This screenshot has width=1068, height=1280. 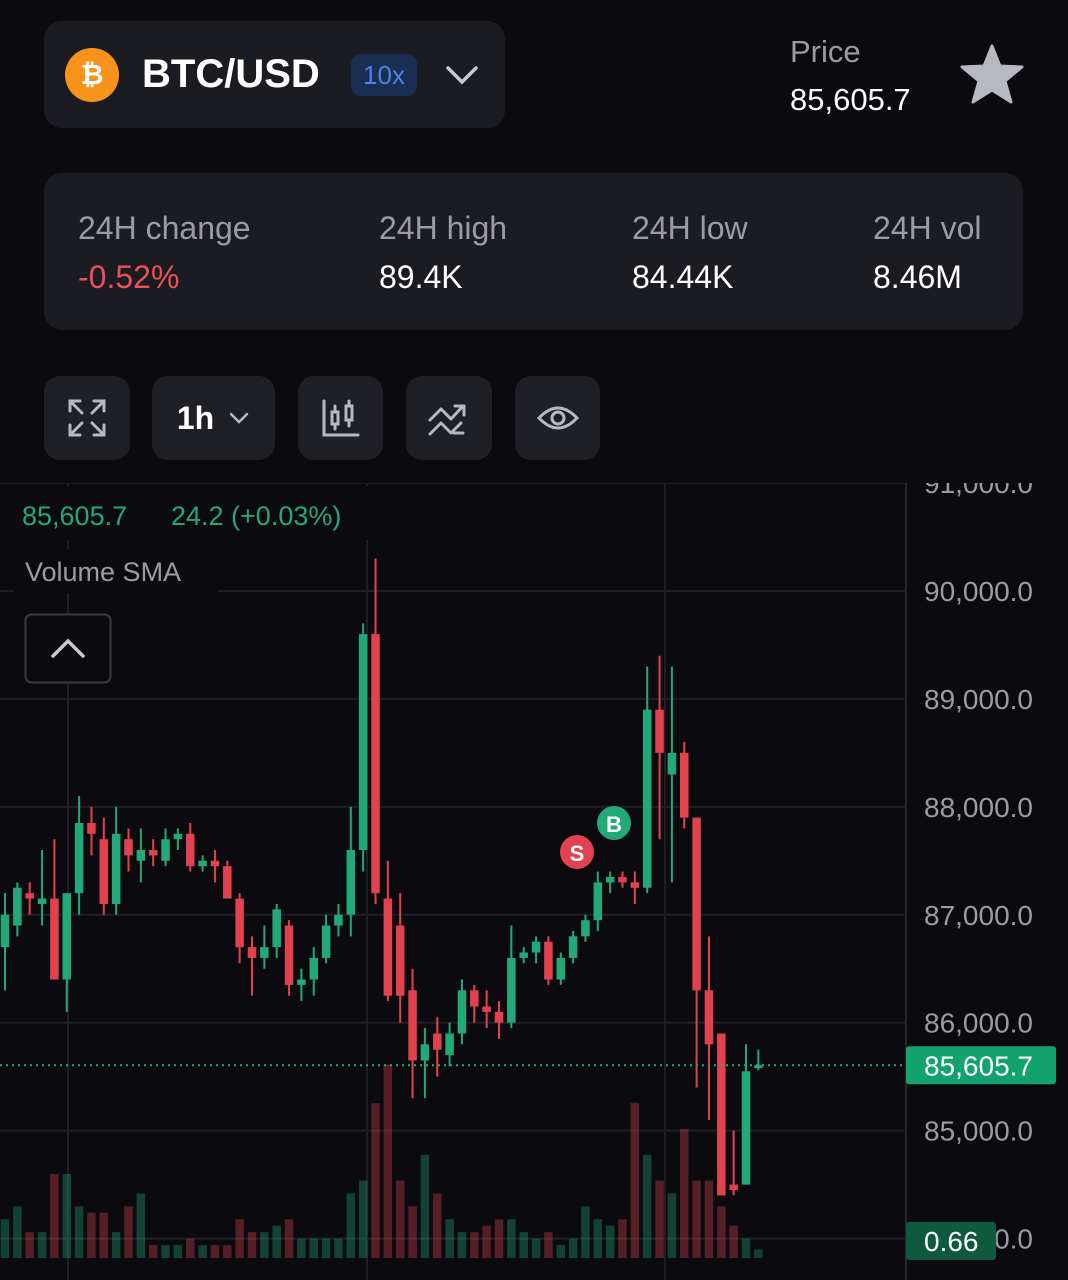 What do you see at coordinates (421, 277) in the screenshot?
I see `stat-value: 89.4K` at bounding box center [421, 277].